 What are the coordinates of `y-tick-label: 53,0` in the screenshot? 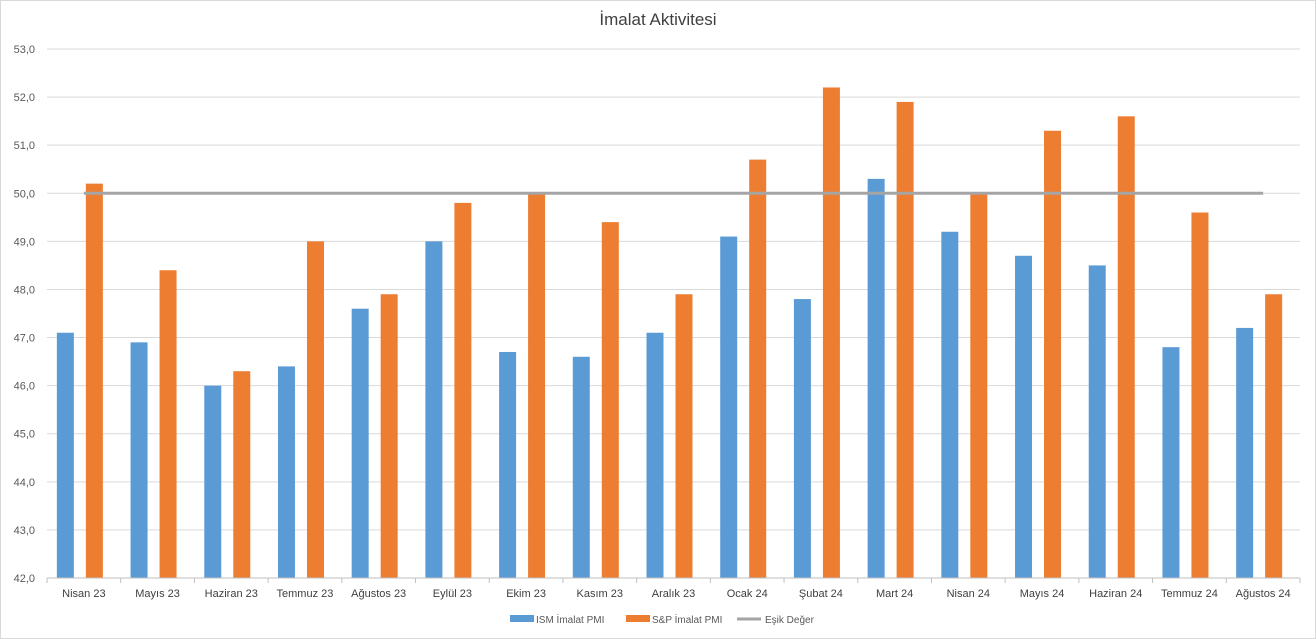 It's located at (24, 50).